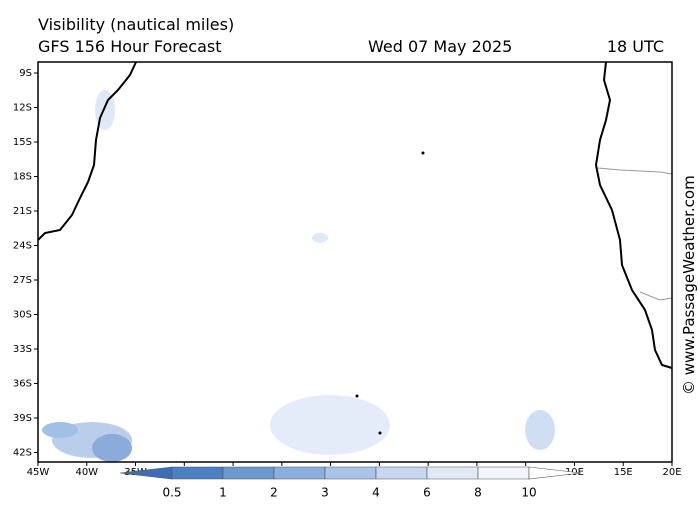 The width and height of the screenshot is (700, 529). I want to click on lat-label: 15S, so click(22, 142).